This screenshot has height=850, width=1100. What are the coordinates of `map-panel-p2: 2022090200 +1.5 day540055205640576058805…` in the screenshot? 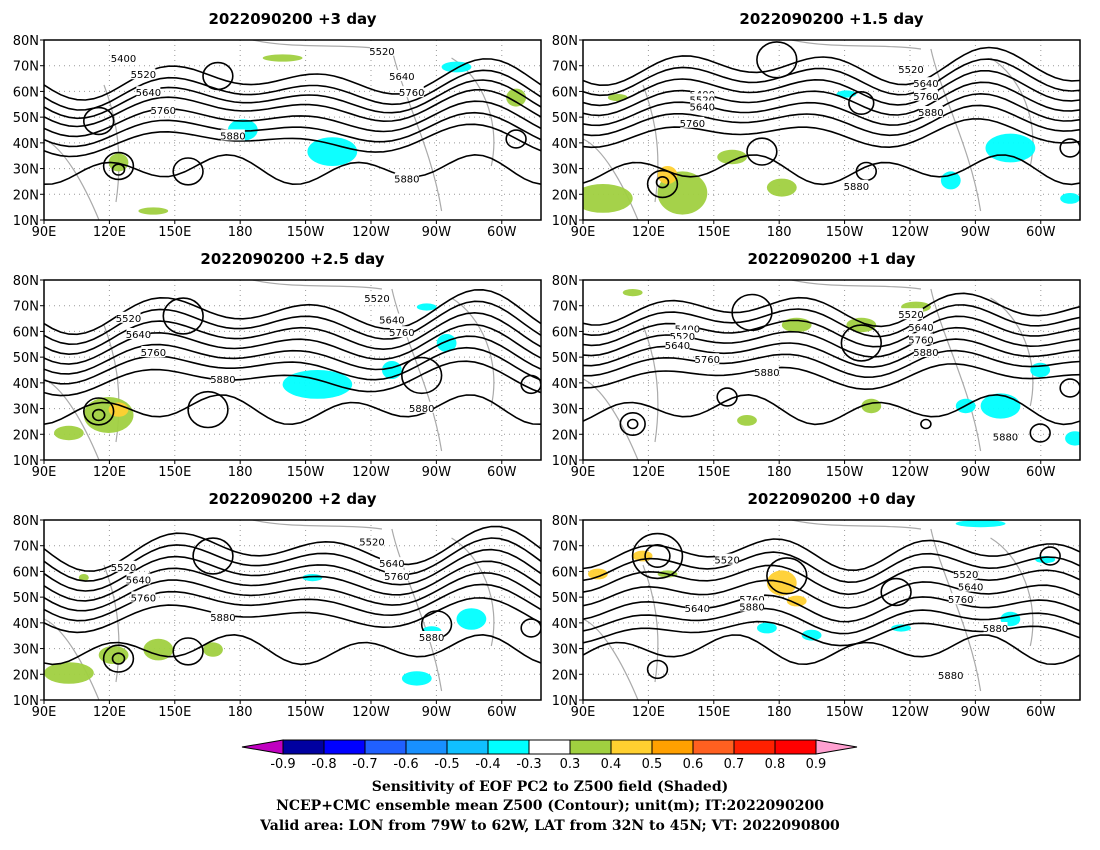 It's located at (816, 125).